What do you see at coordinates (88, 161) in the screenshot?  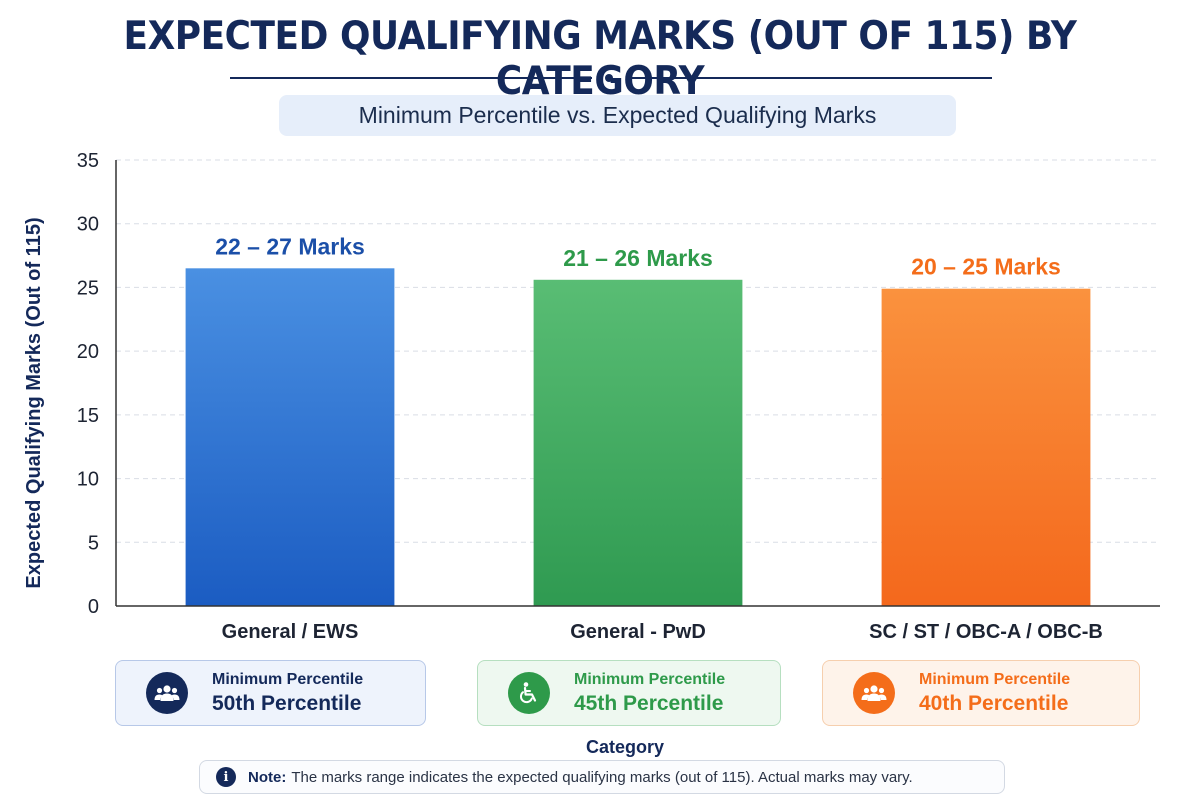 I see `y-tick-label: 35` at bounding box center [88, 161].